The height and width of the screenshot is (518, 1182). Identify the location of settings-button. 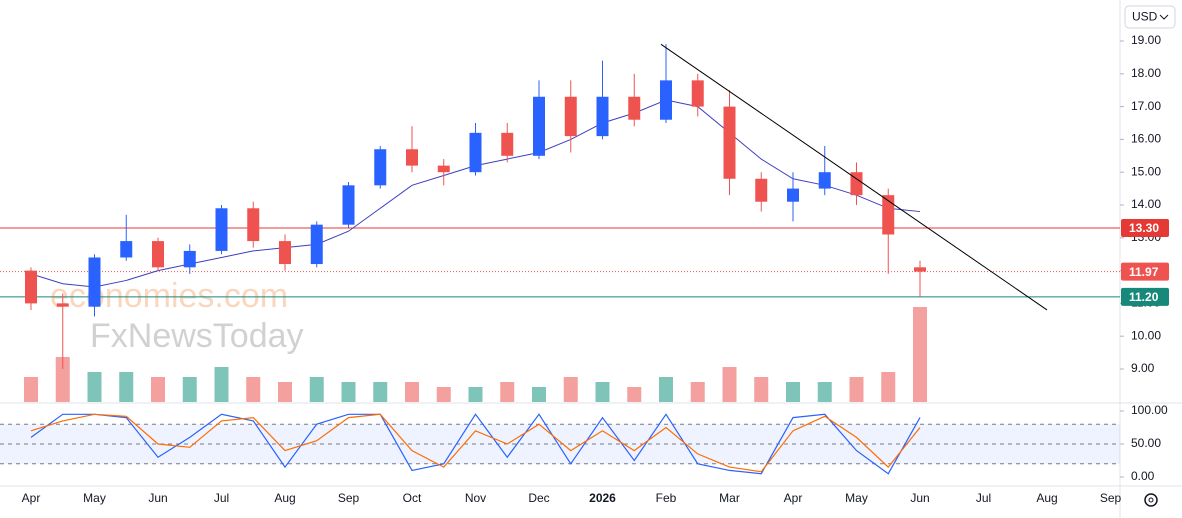
(1151, 500).